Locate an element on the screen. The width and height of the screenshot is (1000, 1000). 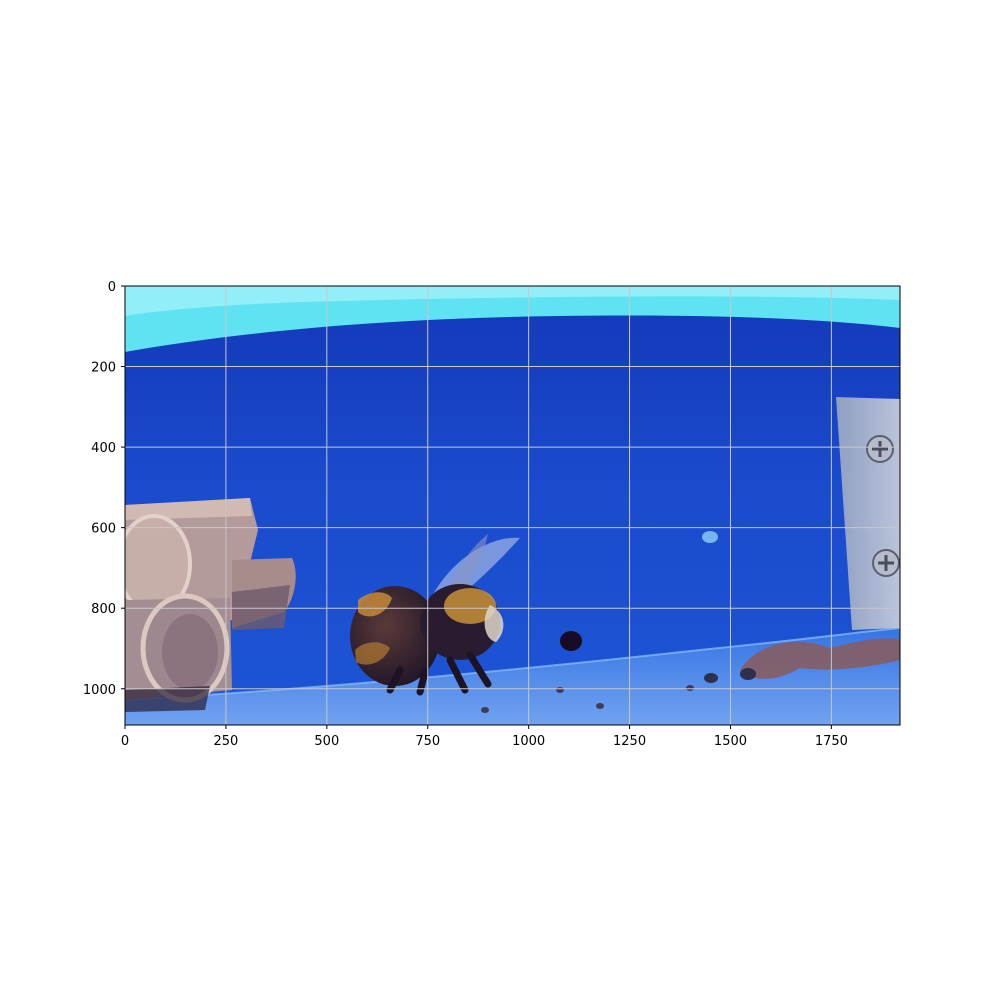
debris-right is located at coordinates (690, 675).